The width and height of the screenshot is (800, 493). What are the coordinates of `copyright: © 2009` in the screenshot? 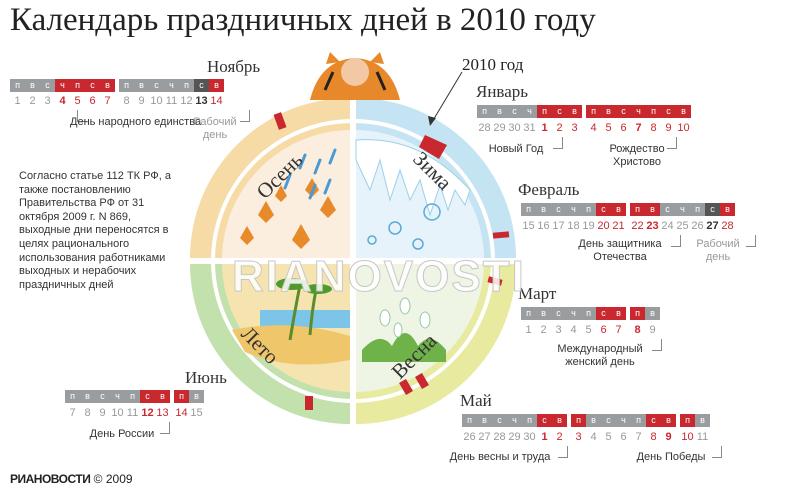 It's located at (113, 479).